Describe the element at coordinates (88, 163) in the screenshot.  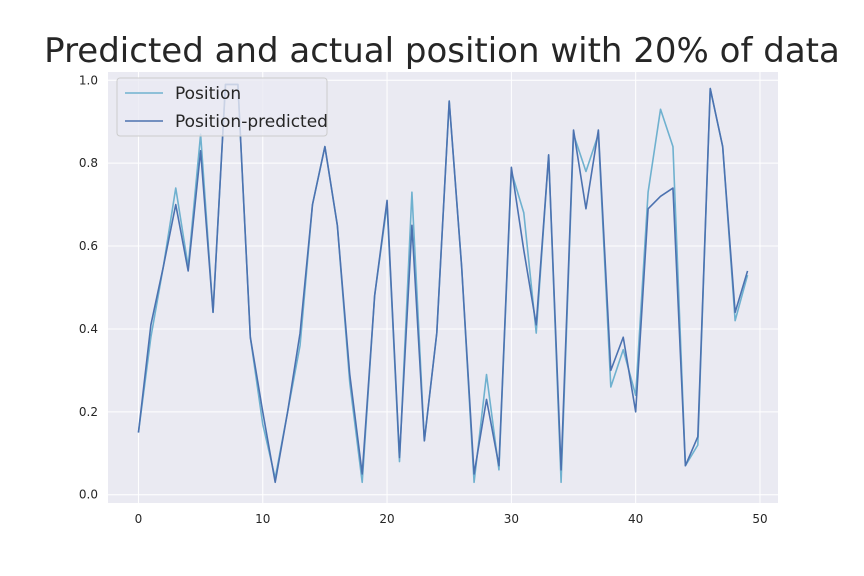
I see `y-tick-label: 0.8` at that location.